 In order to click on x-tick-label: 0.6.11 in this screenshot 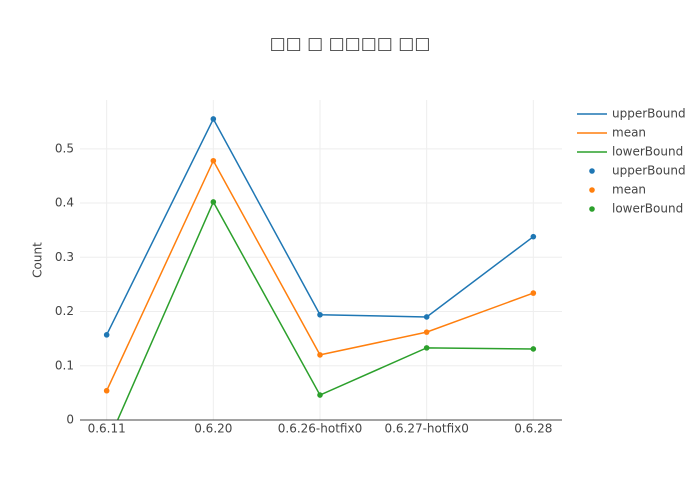, I will do `click(107, 429)`.